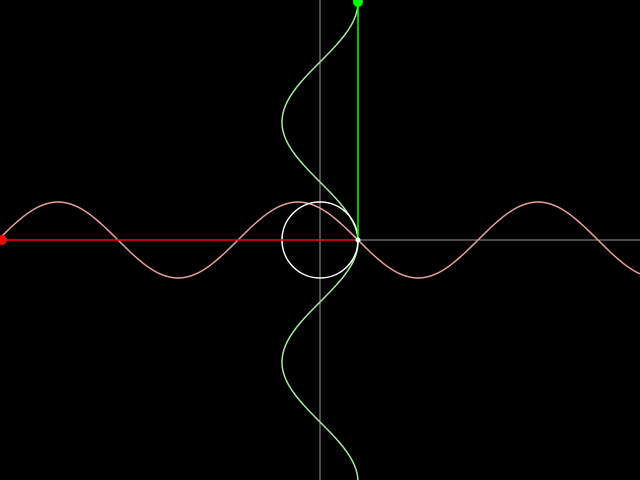 The height and width of the screenshot is (480, 640). What do you see at coordinates (3, 240) in the screenshot?
I see `sine-marker` at bounding box center [3, 240].